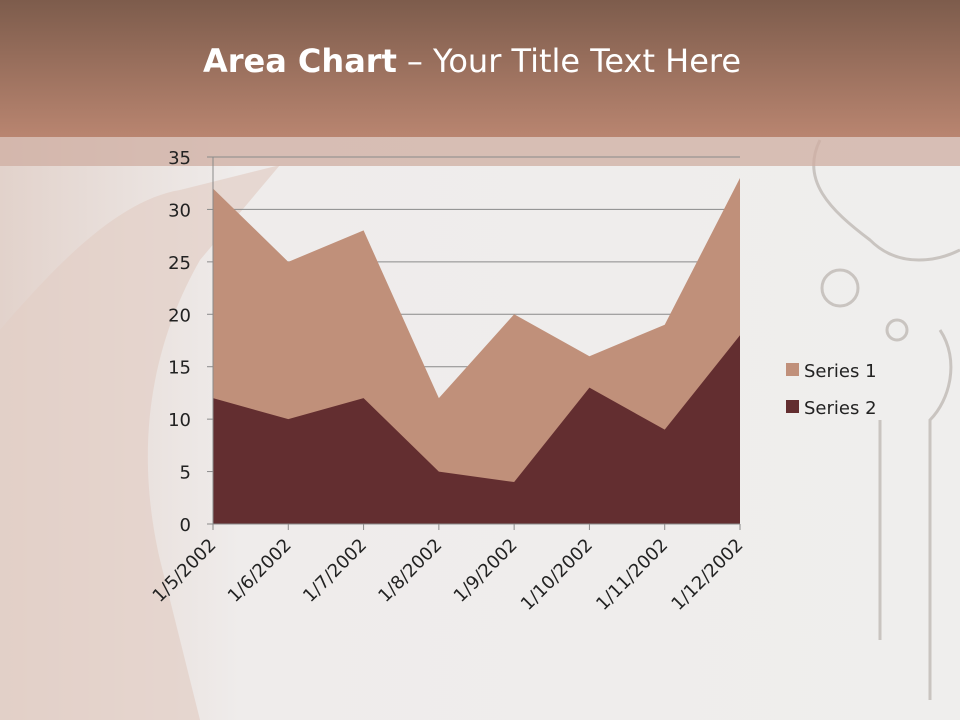 This screenshot has height=724, width=960. Describe the element at coordinates (480, 151) in the screenshot. I see `header-strip` at that location.